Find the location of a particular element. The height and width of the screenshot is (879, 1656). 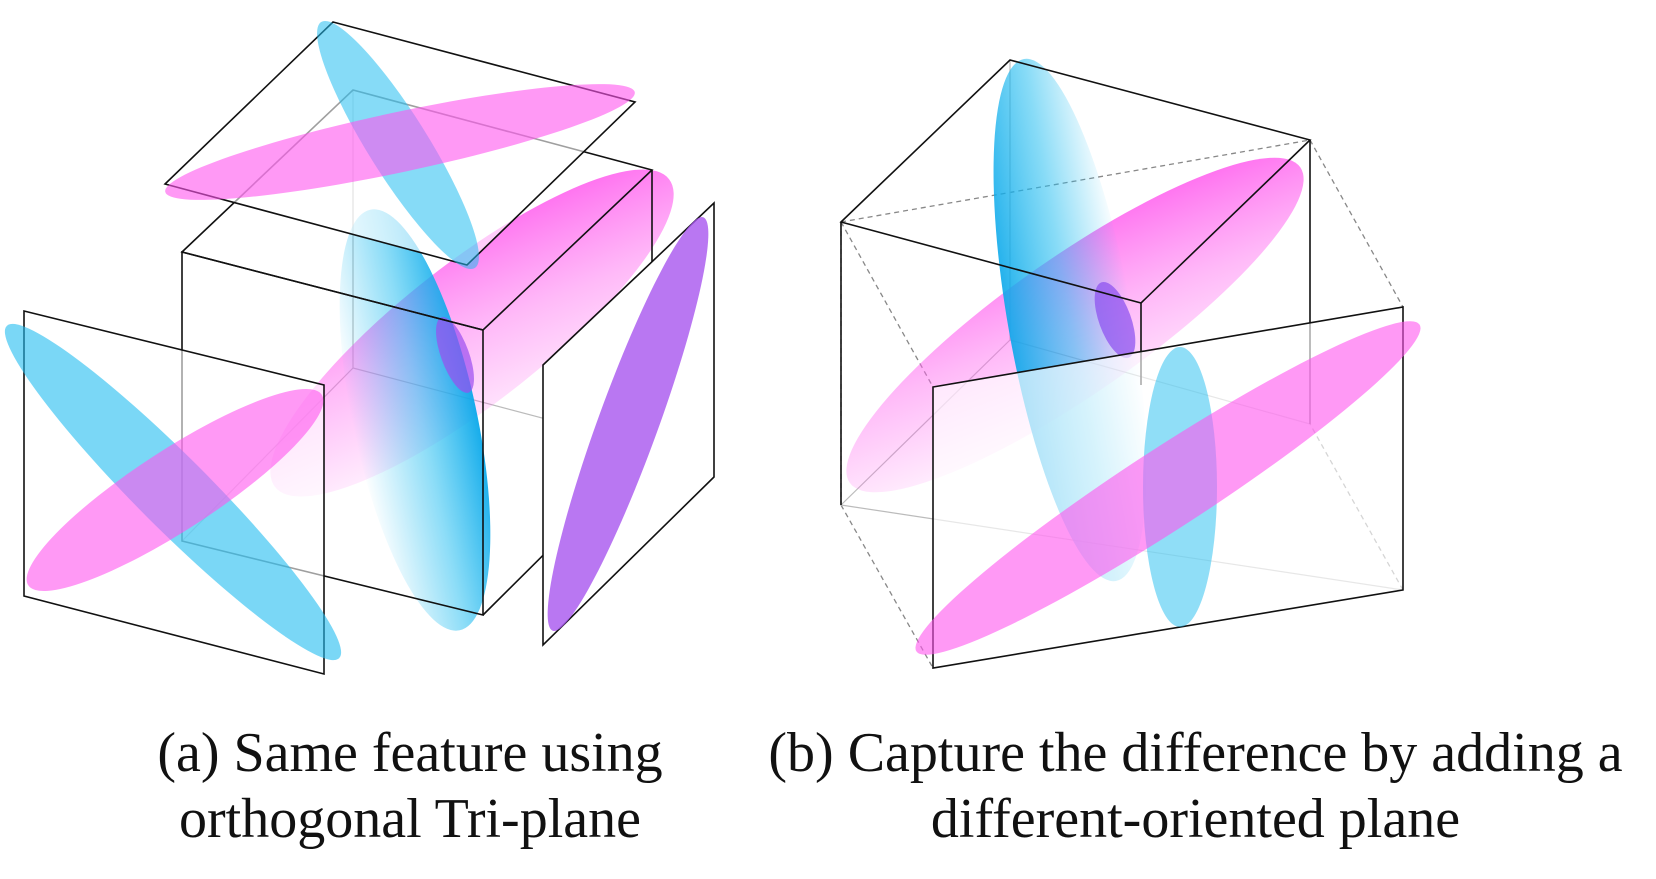

top-plane-a is located at coordinates (400, 145).